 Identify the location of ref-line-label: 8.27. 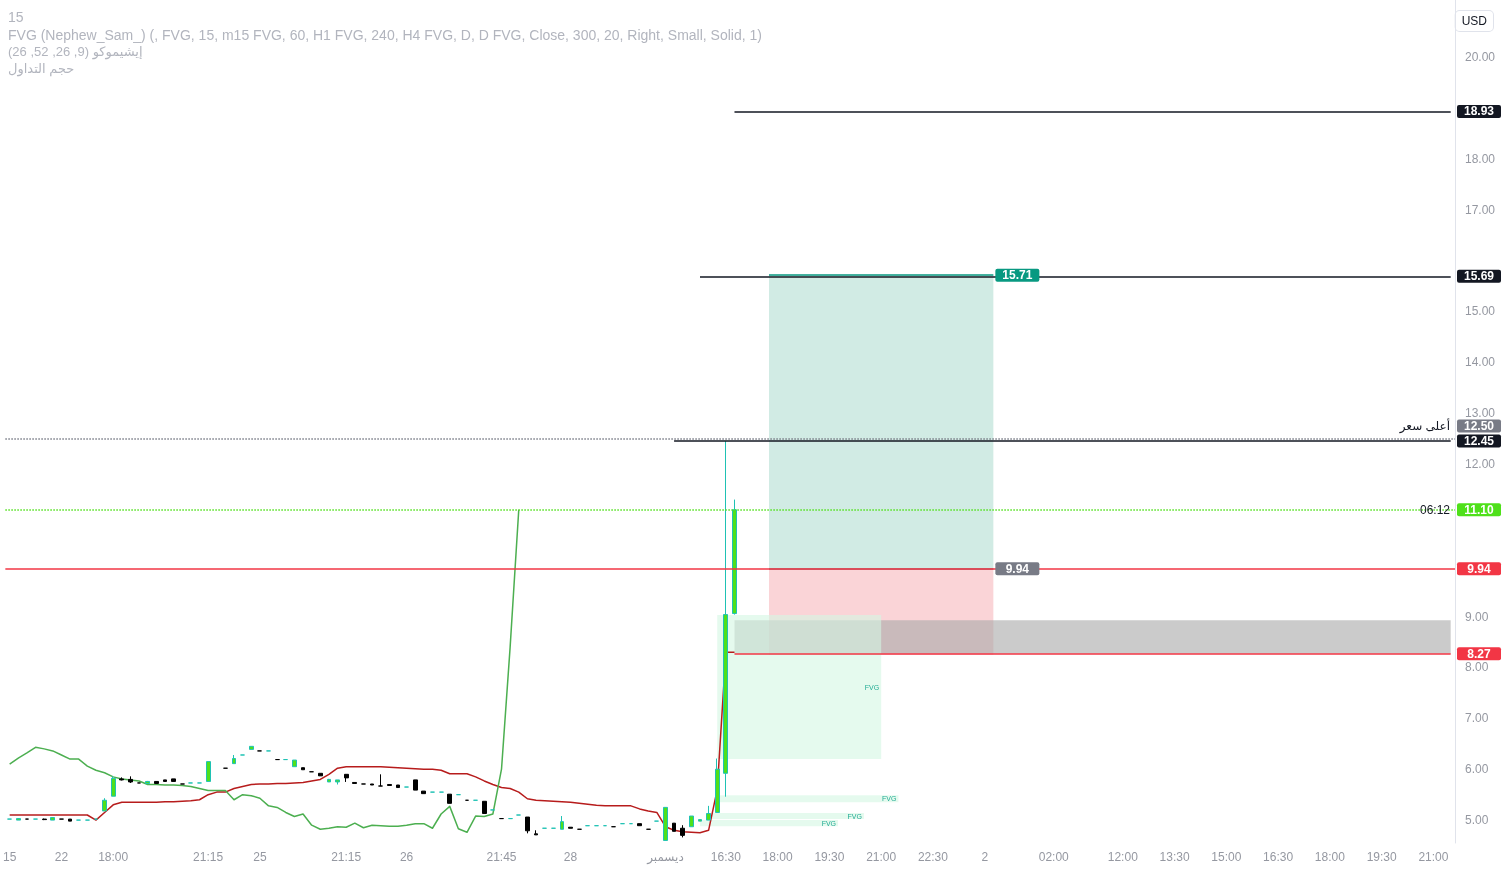
(1479, 653).